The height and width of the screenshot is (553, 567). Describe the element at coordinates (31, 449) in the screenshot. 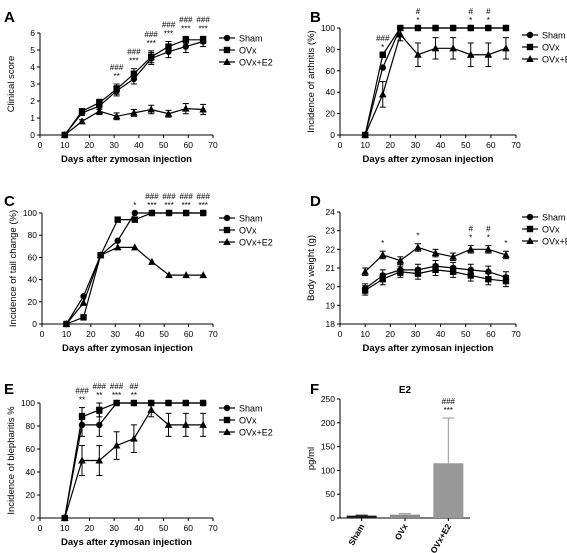

I see `y-tick-label: 60` at that location.